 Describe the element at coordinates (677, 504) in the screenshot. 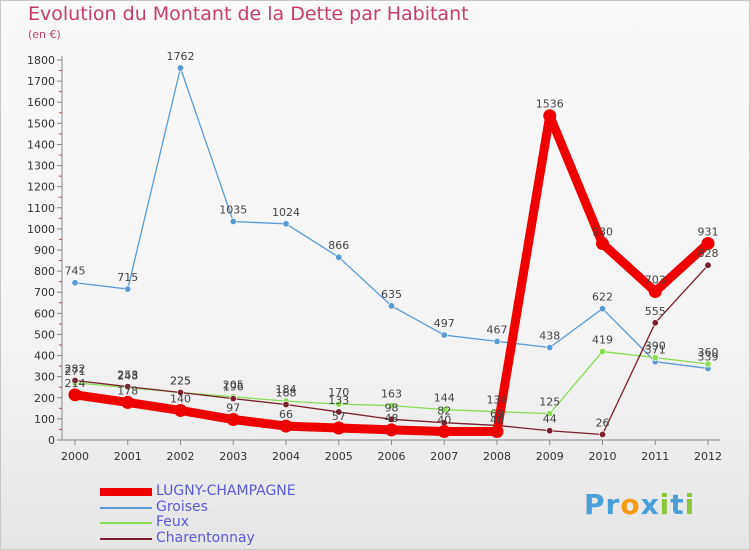

I see `logo-letter: t` at that location.